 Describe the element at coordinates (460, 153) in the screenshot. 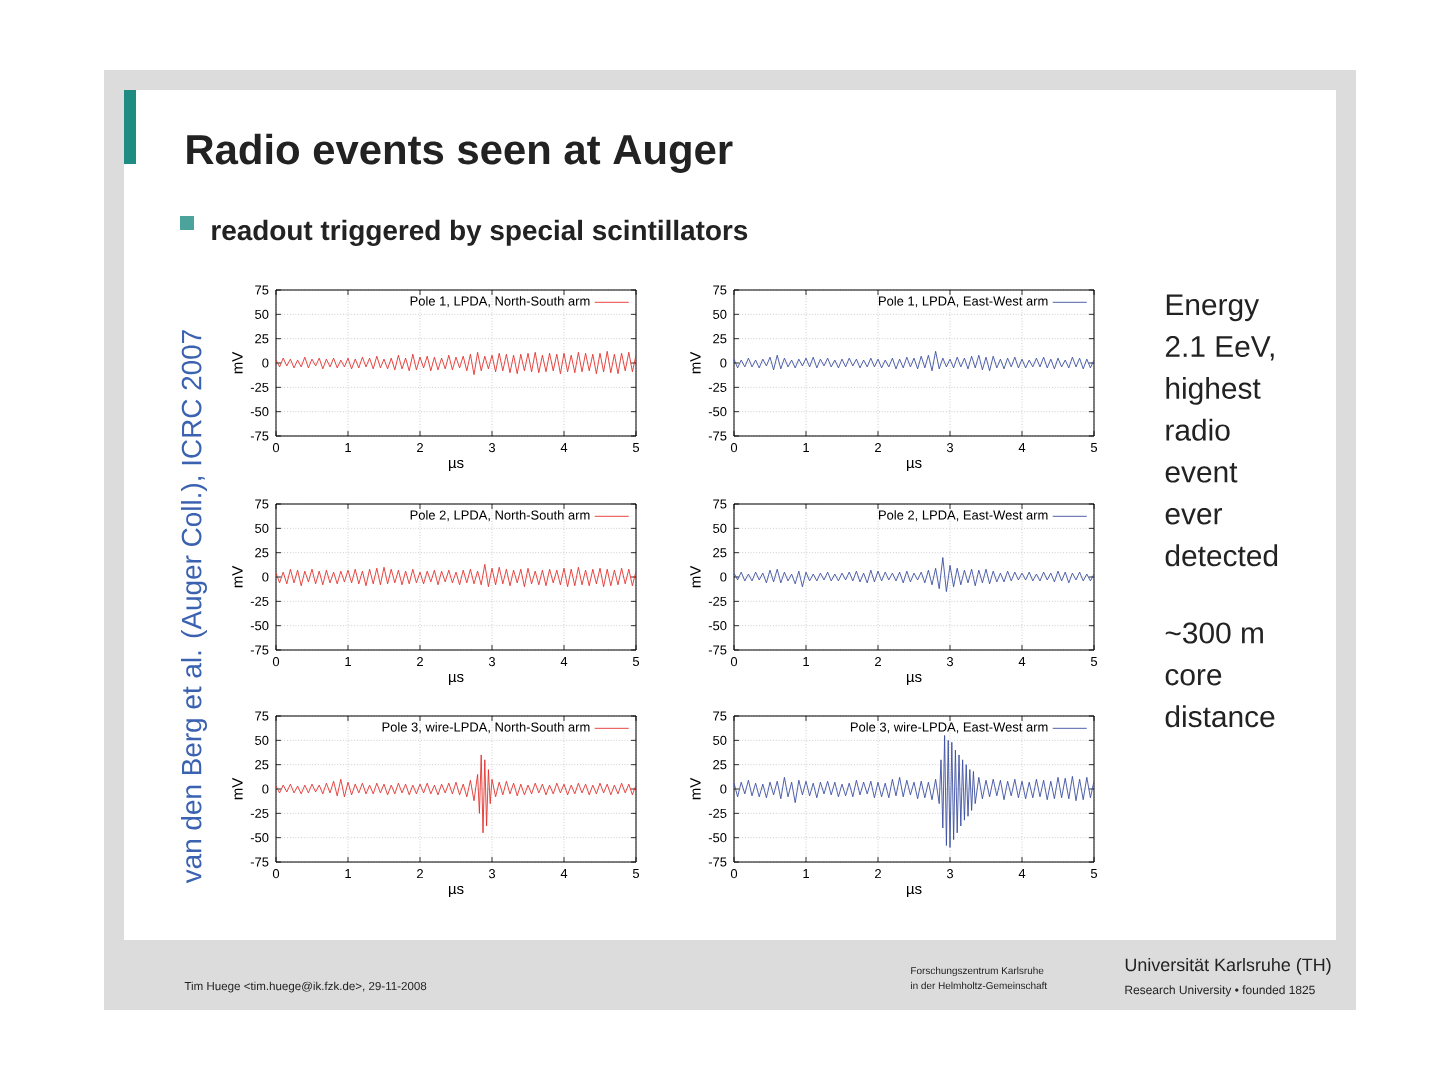

I see `text: Radio events seen at Auger` at that location.